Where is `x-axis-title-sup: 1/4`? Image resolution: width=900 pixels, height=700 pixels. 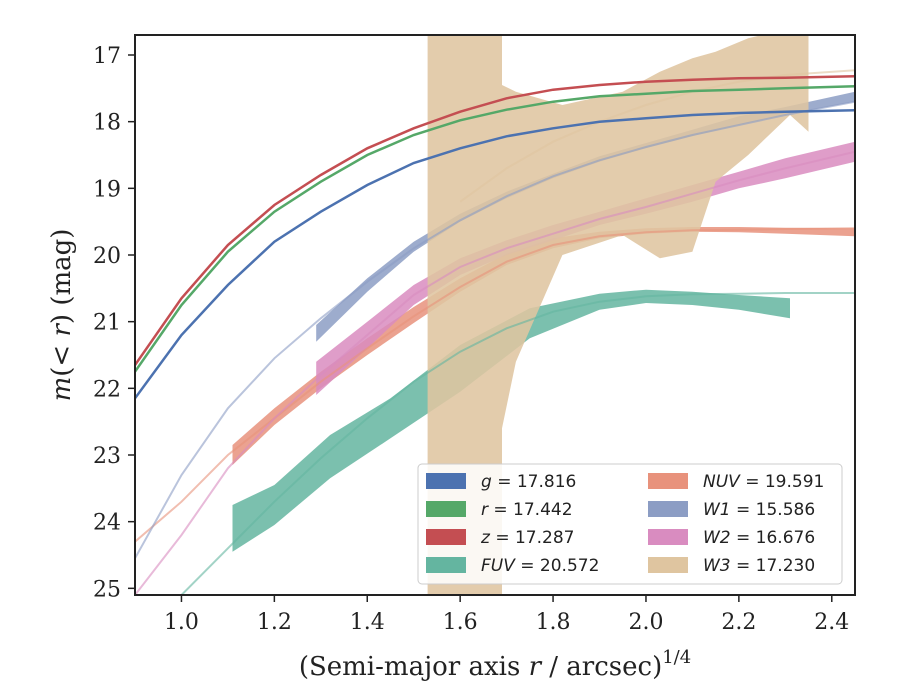
x-axis-title-sup: 1/4 is located at coordinates (676, 657).